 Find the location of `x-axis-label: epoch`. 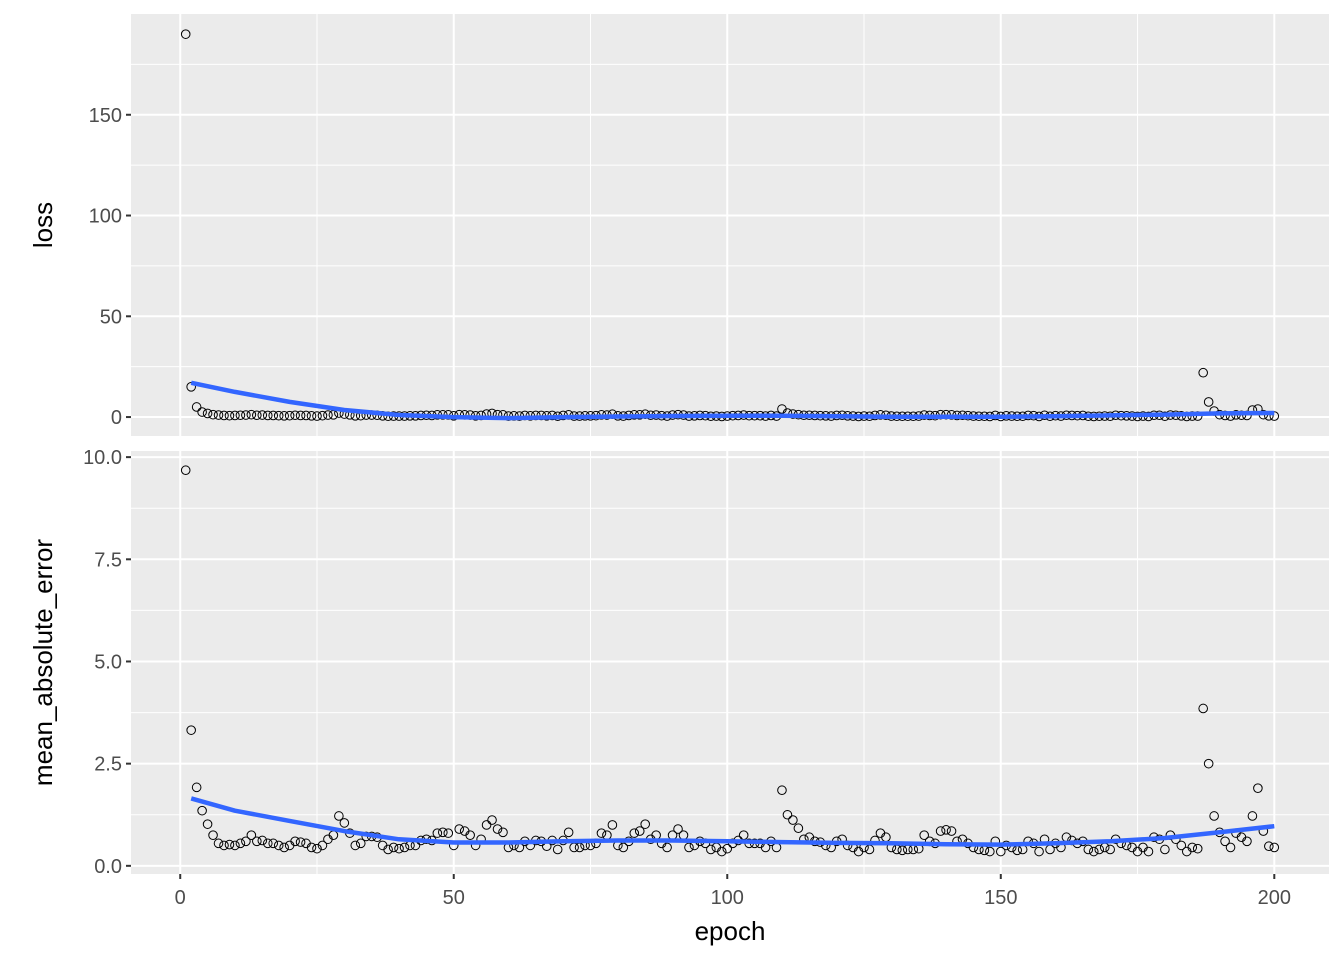

x-axis-label: epoch is located at coordinates (730, 931).